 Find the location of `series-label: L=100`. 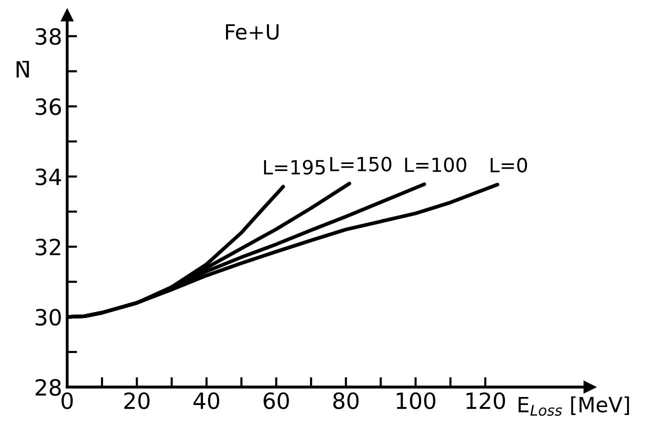

series-label: L=100 is located at coordinates (435, 164).